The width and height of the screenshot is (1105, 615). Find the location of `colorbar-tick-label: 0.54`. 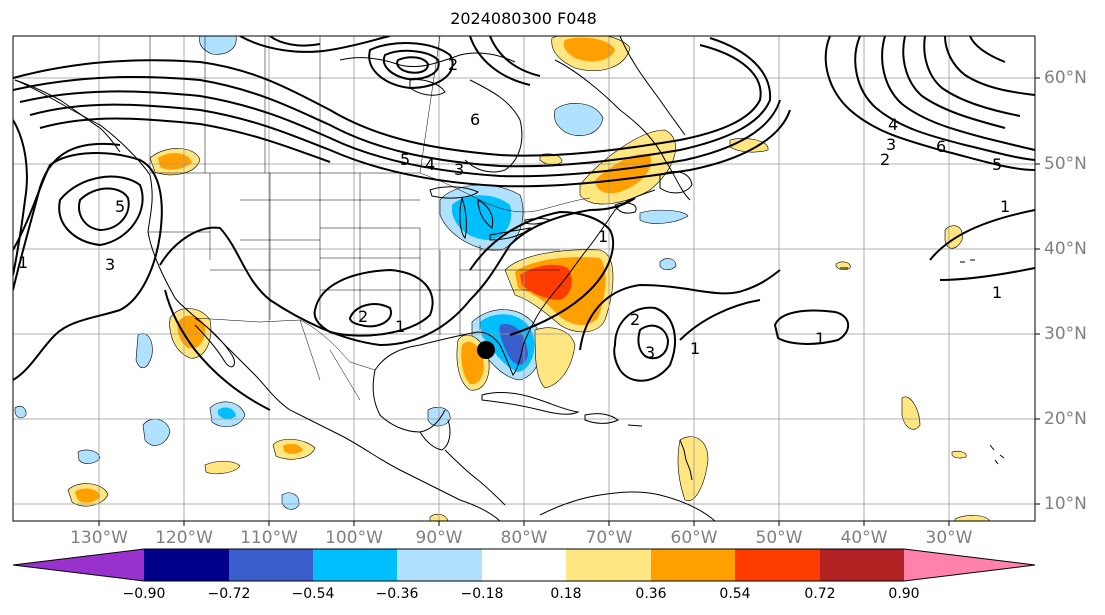

colorbar-tick-label: 0.54 is located at coordinates (735, 594).